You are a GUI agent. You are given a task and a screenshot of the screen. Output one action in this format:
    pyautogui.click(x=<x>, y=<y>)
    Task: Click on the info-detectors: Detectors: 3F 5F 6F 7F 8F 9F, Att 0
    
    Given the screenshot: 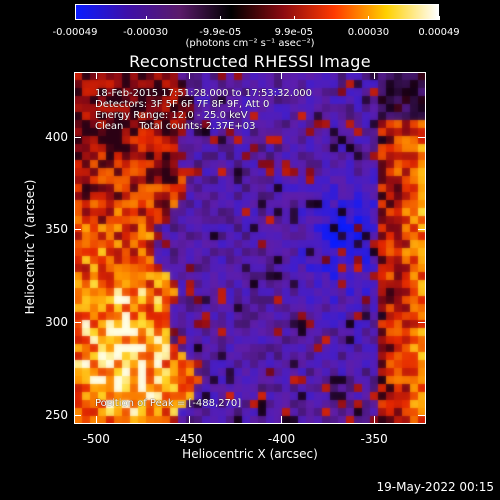 What is the action you would take?
    pyautogui.click(x=182, y=104)
    